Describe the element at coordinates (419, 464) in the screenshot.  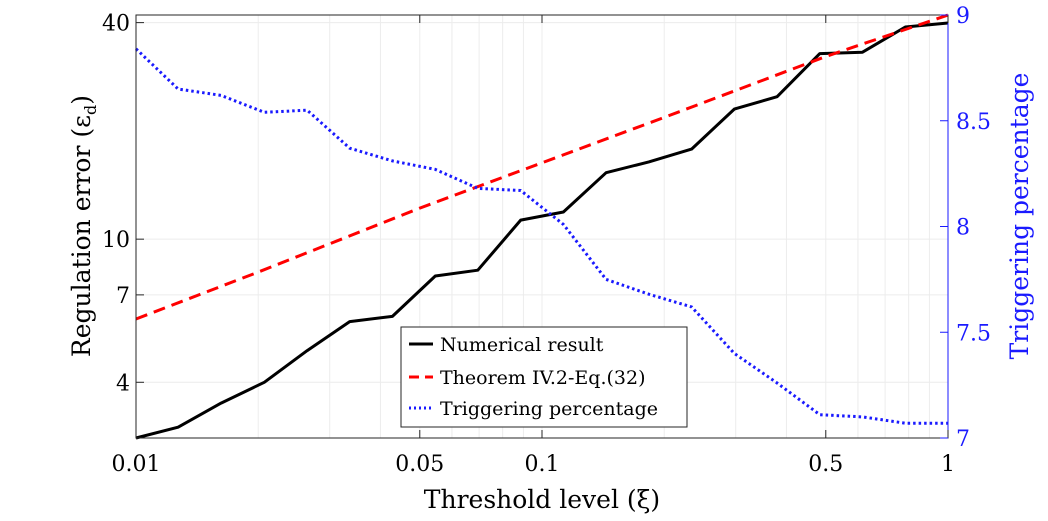
I see `x-tick-label: 0.05` at that location.